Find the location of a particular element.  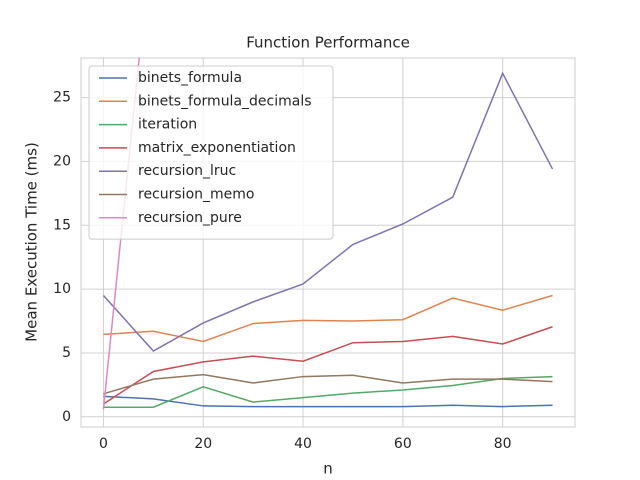

x-tick-label: 0 is located at coordinates (103, 444).